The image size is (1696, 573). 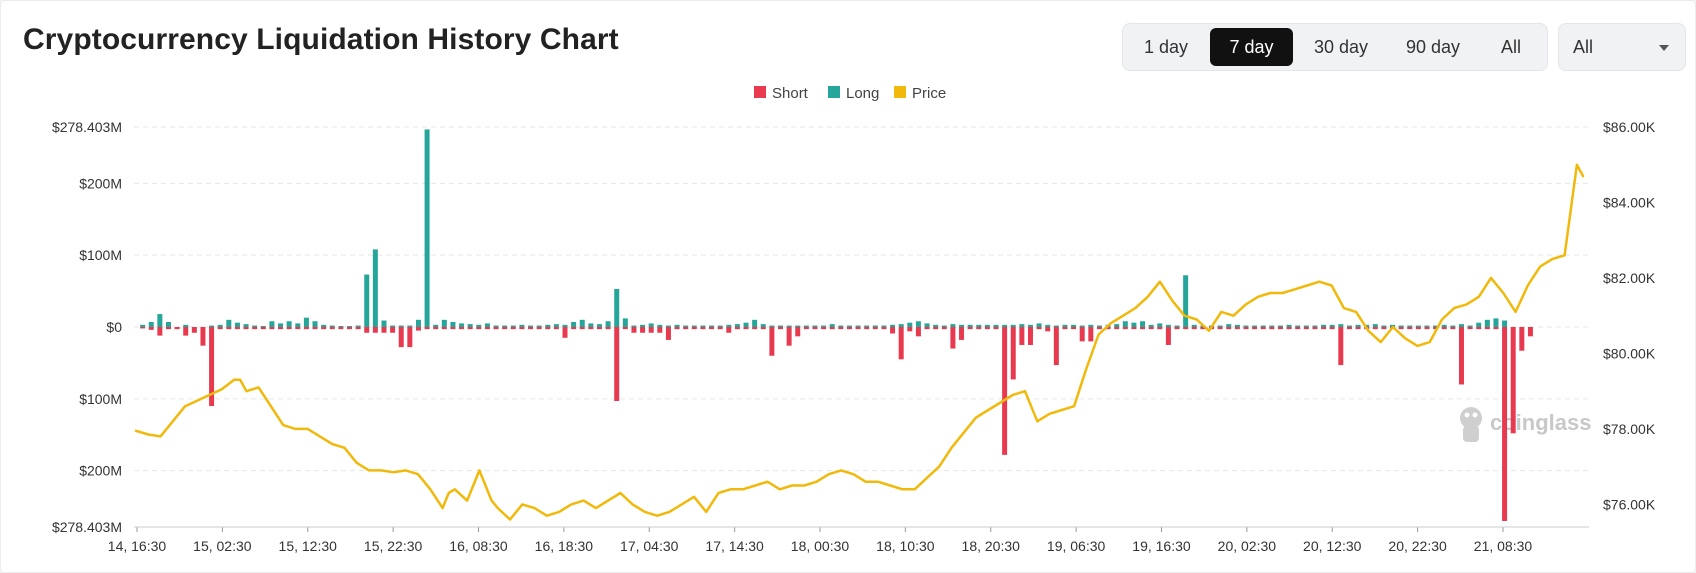 What do you see at coordinates (114, 327) in the screenshot?
I see `y-left-tick-label: $0` at bounding box center [114, 327].